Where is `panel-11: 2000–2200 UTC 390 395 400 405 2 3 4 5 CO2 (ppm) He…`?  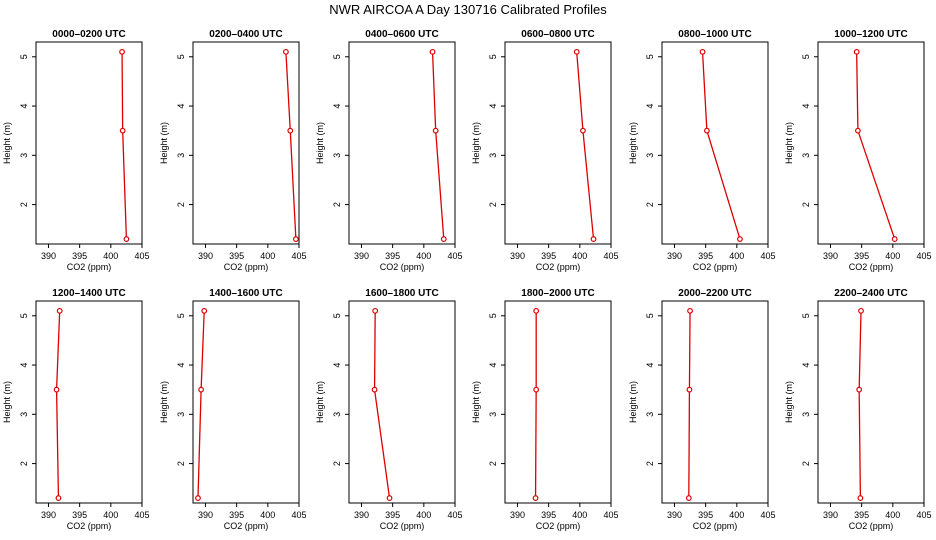 panel-11: 2000–2200 UTC 390 395 400 405 2 3 4 5 CO2 (ppm) He… is located at coordinates (702, 409).